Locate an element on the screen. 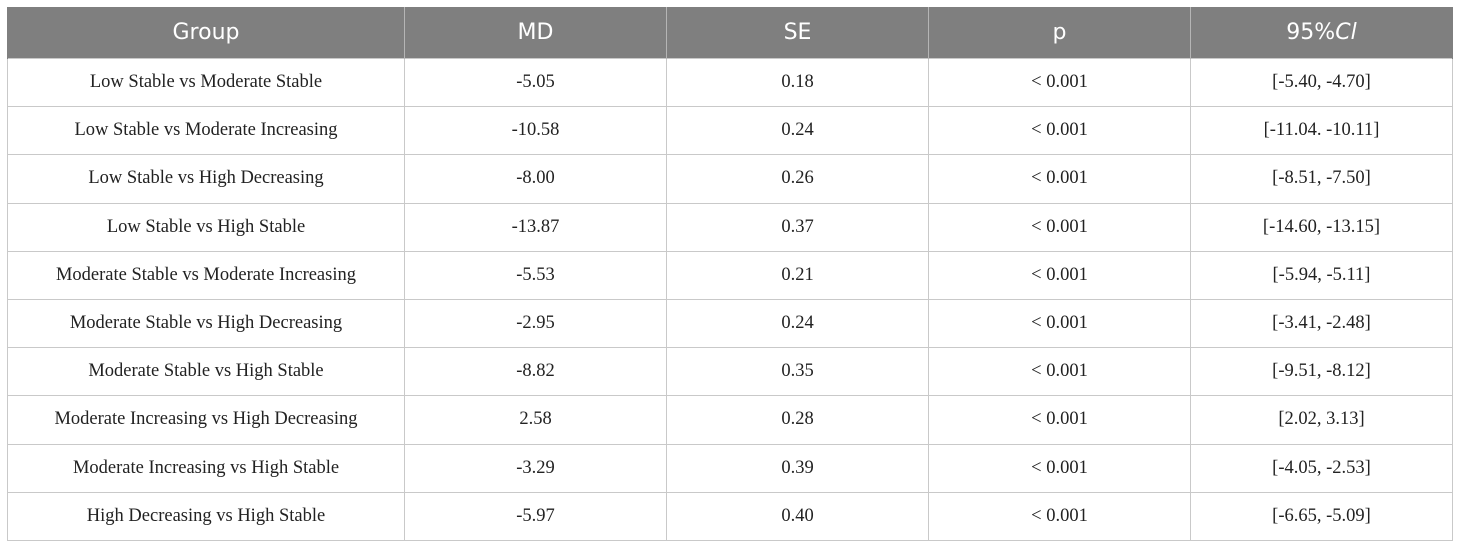 The image size is (1460, 550). header-ci-suffix: Cl is located at coordinates (1346, 32).